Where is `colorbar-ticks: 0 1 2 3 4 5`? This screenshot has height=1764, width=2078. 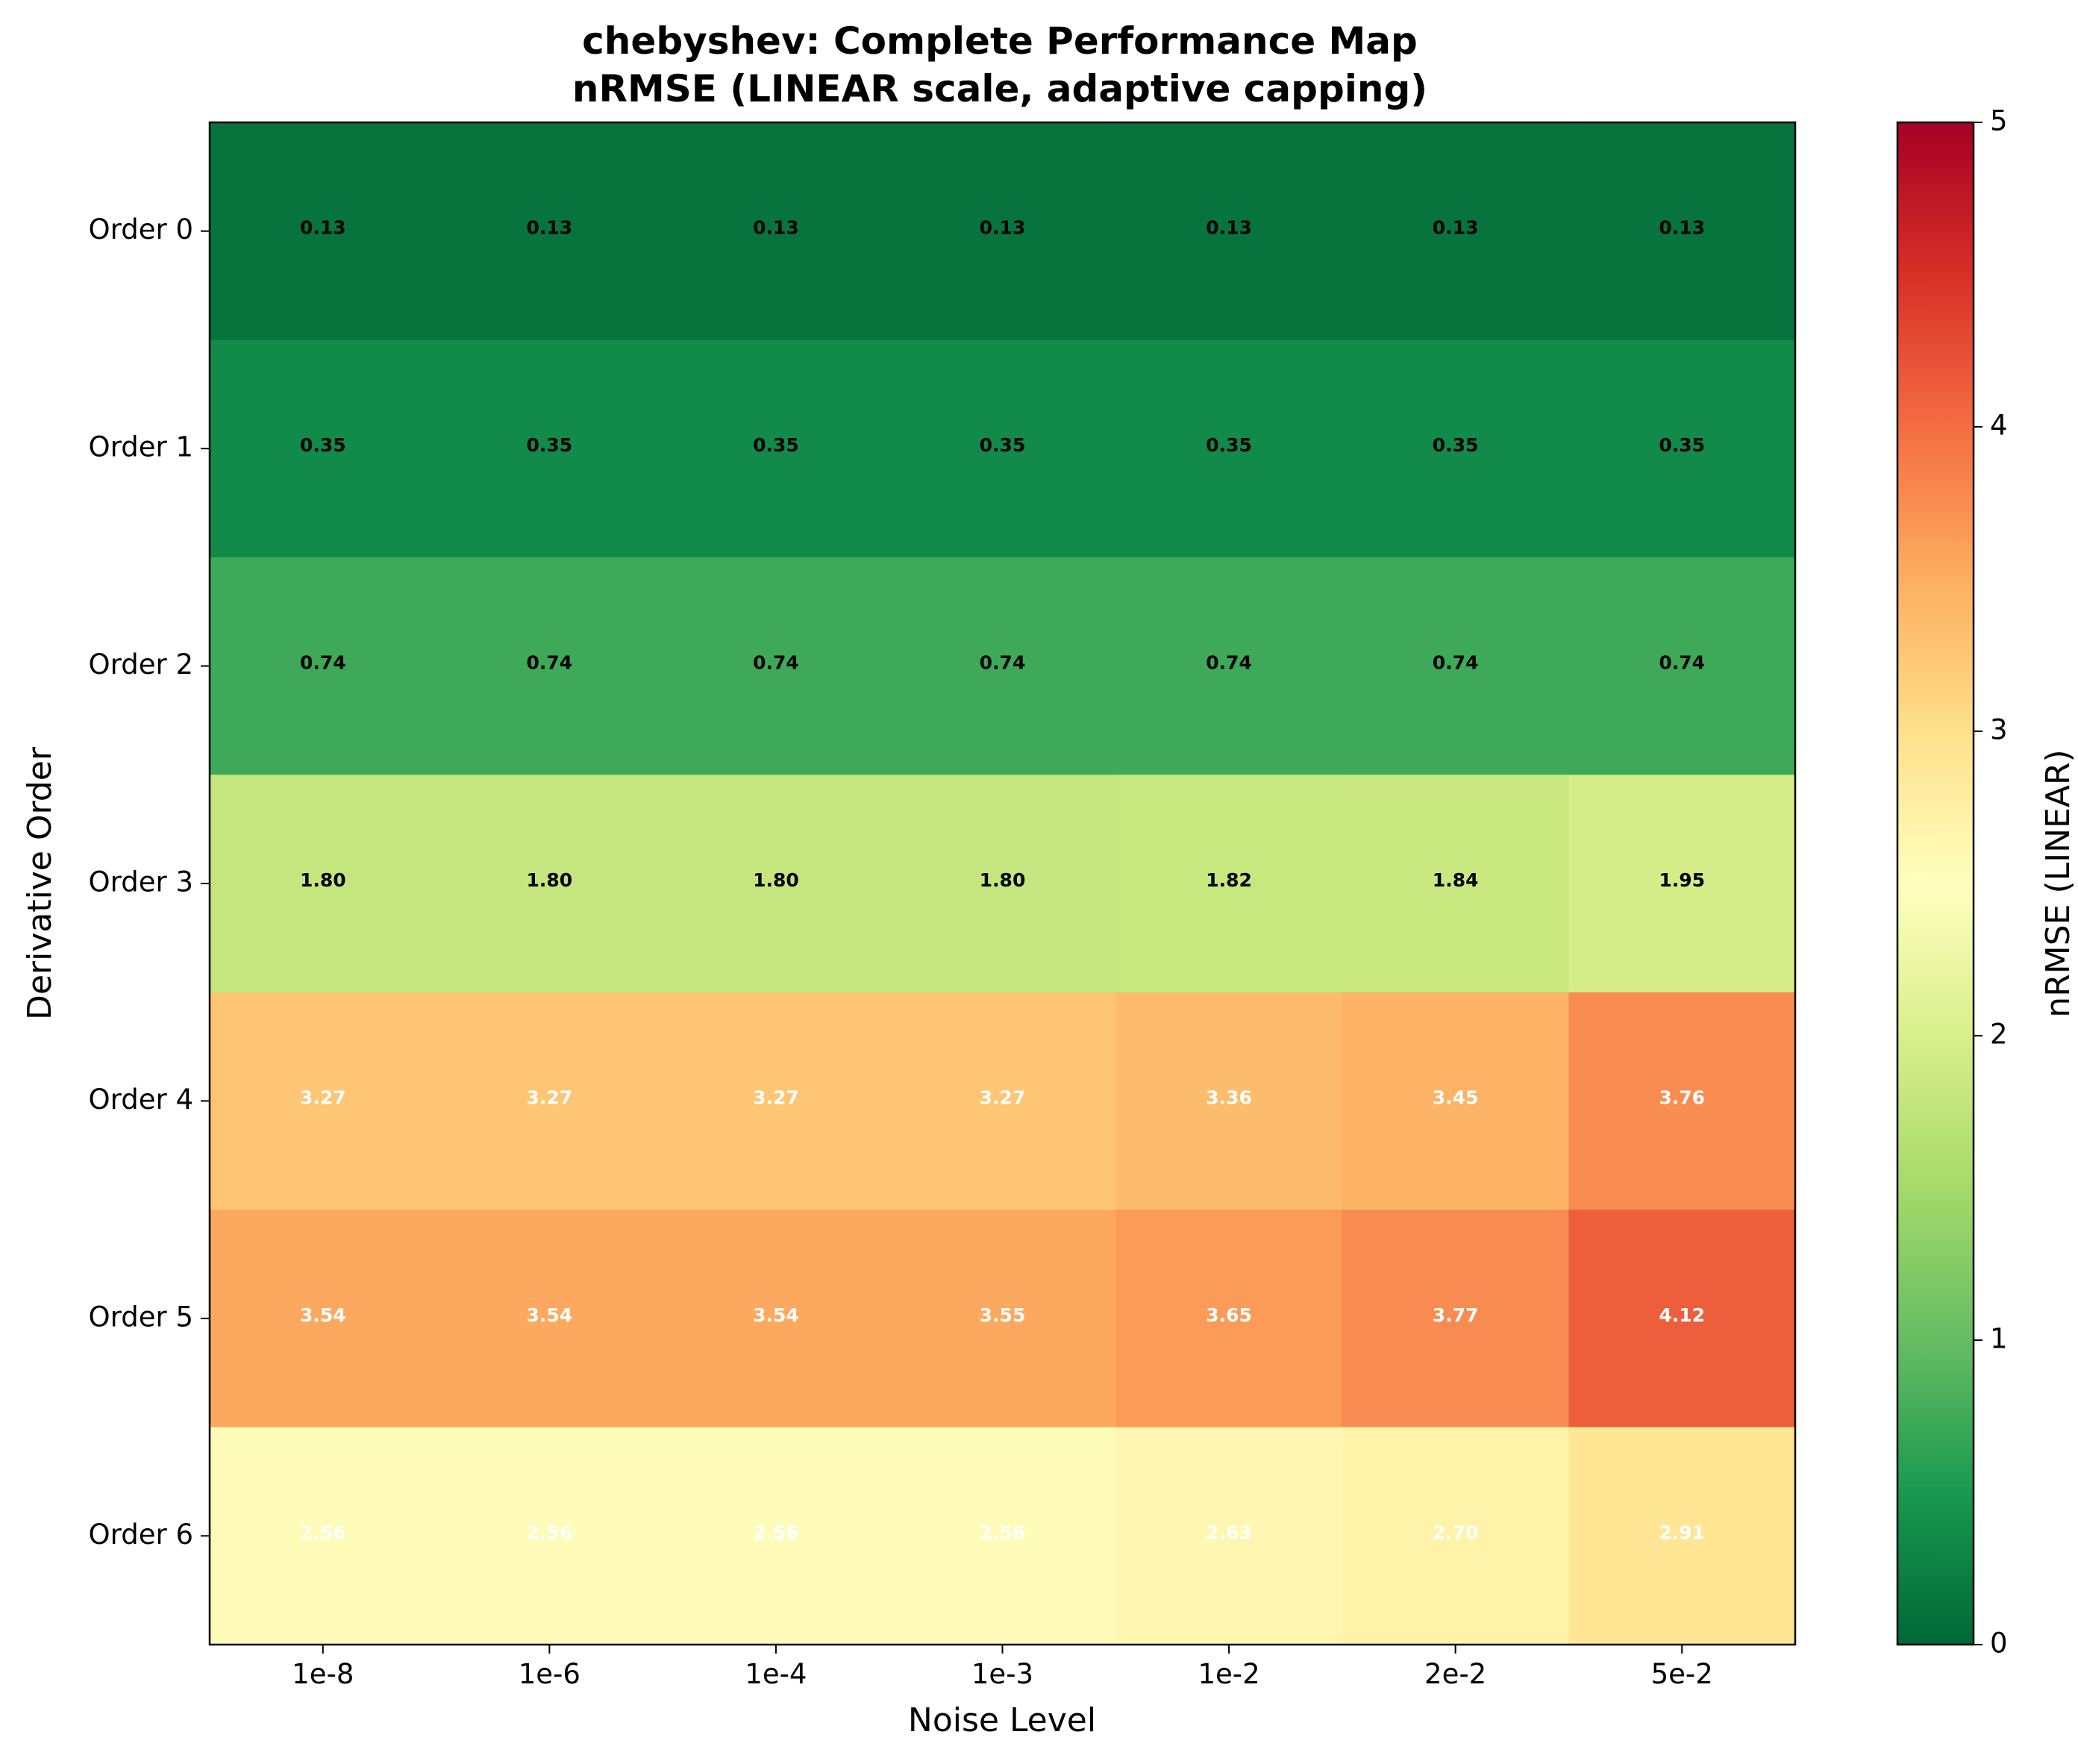
colorbar-ticks: 0 1 2 3 4 5 is located at coordinates (1991, 882).